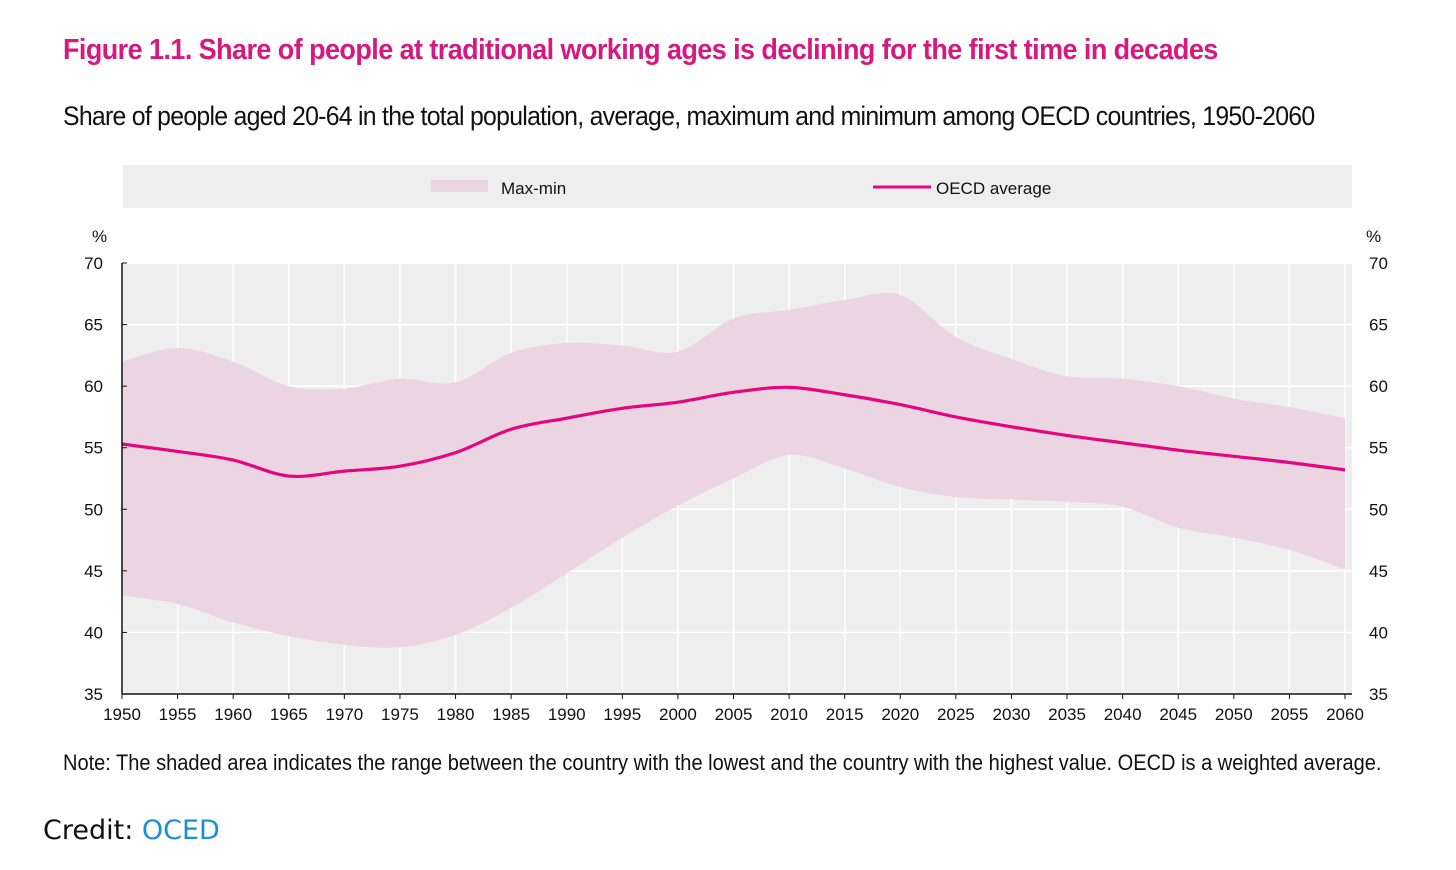 Image resolution: width=1456 pixels, height=870 pixels. What do you see at coordinates (956, 714) in the screenshot?
I see `x-tick-label: 2025` at bounding box center [956, 714].